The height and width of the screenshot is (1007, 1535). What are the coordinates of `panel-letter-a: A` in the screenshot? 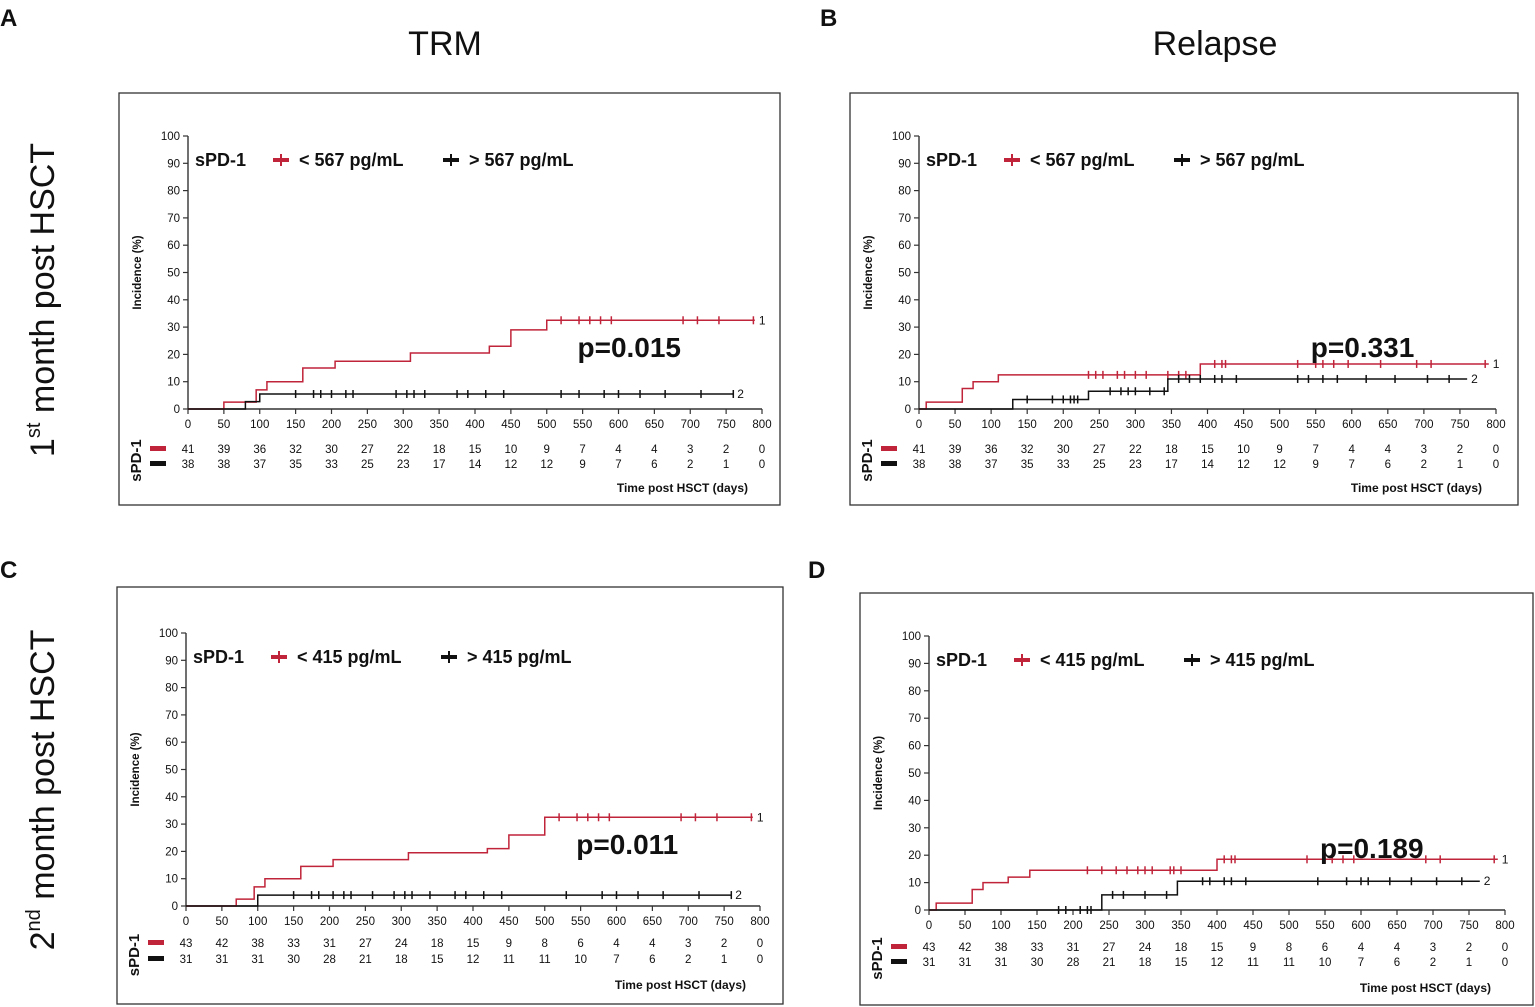 It's located at (8, 18).